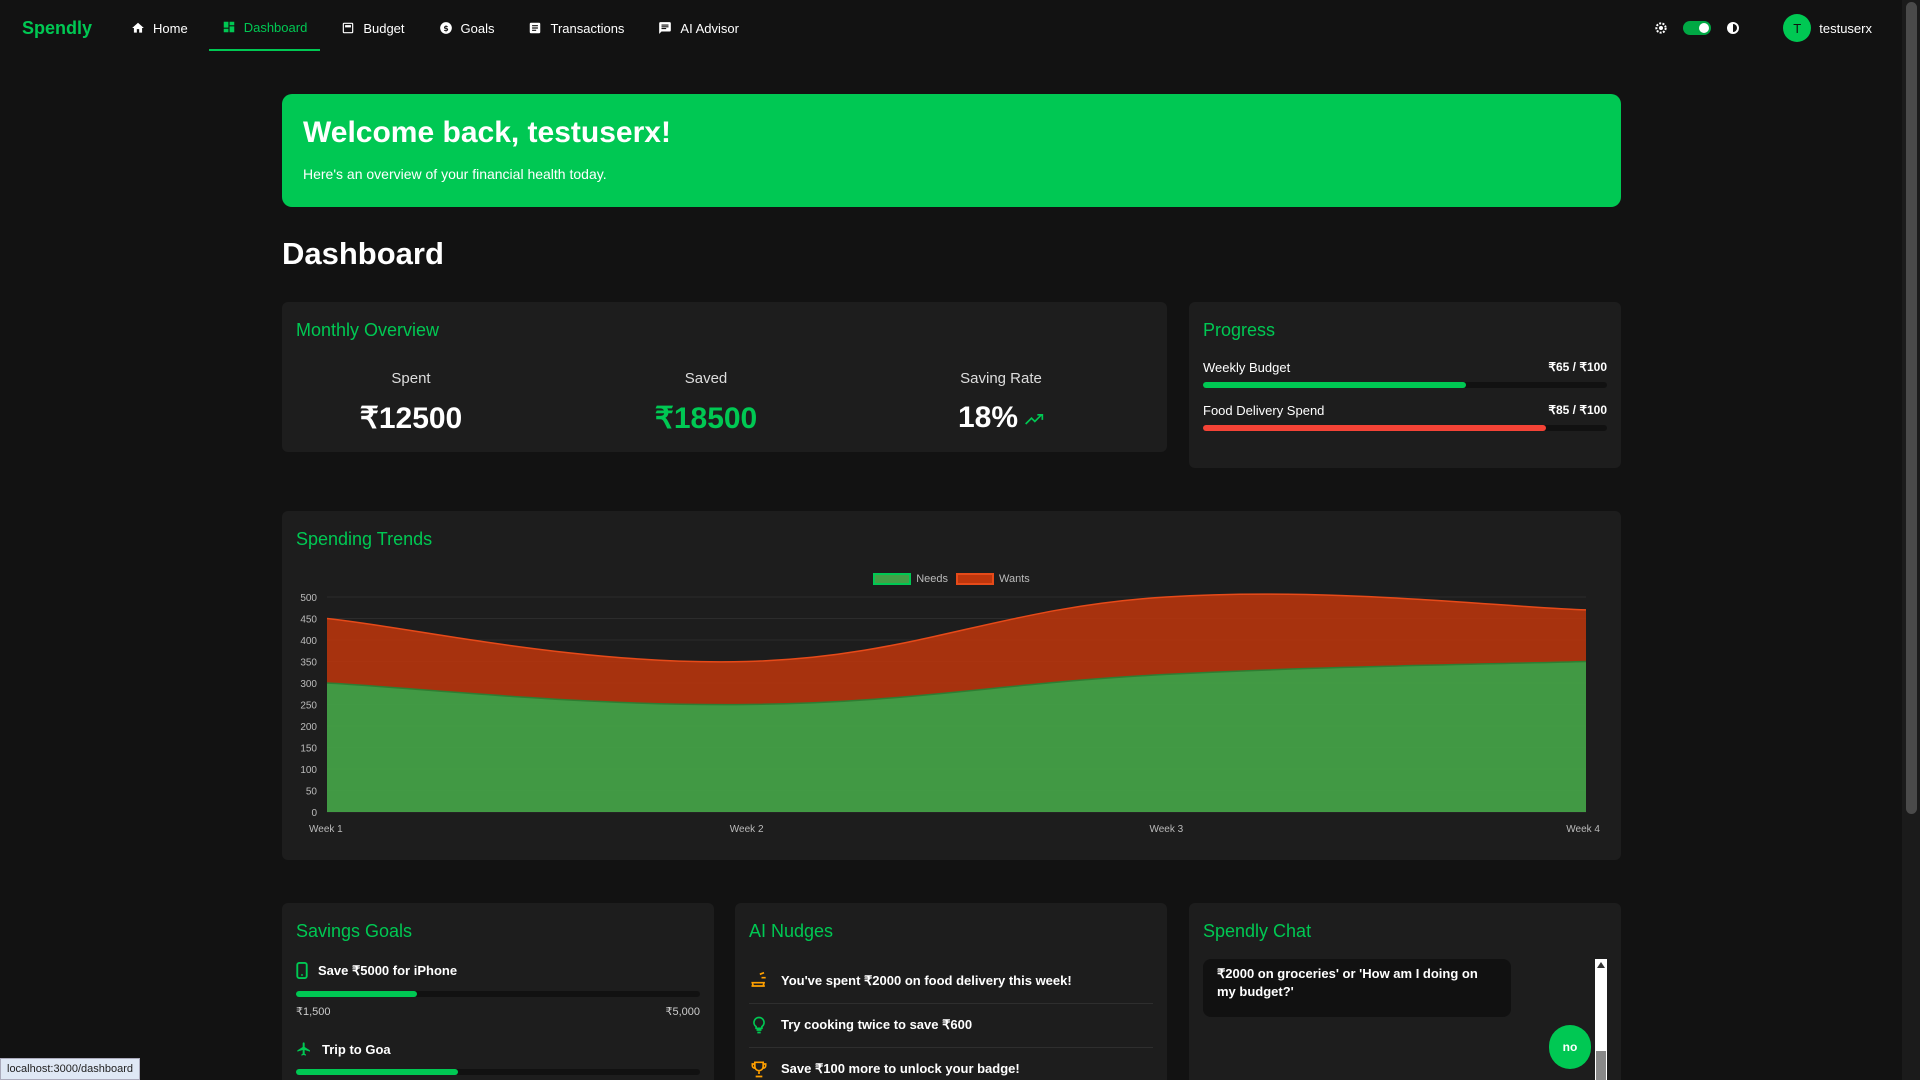 The image size is (1920, 1080). I want to click on y-tick-label: 100, so click(308, 770).